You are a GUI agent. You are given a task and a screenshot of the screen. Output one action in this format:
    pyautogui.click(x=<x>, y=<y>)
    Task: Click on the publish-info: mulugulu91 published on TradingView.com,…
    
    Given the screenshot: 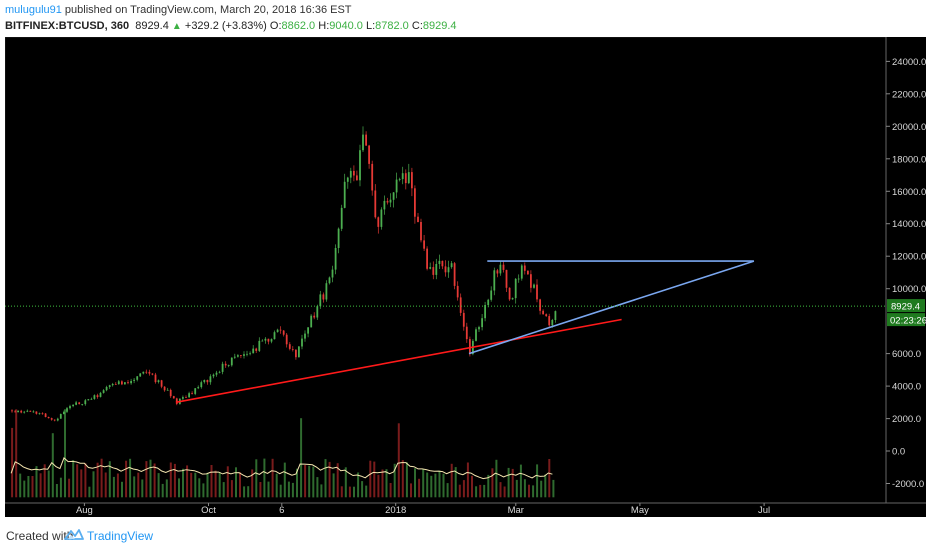 What is the action you would take?
    pyautogui.click(x=178, y=10)
    